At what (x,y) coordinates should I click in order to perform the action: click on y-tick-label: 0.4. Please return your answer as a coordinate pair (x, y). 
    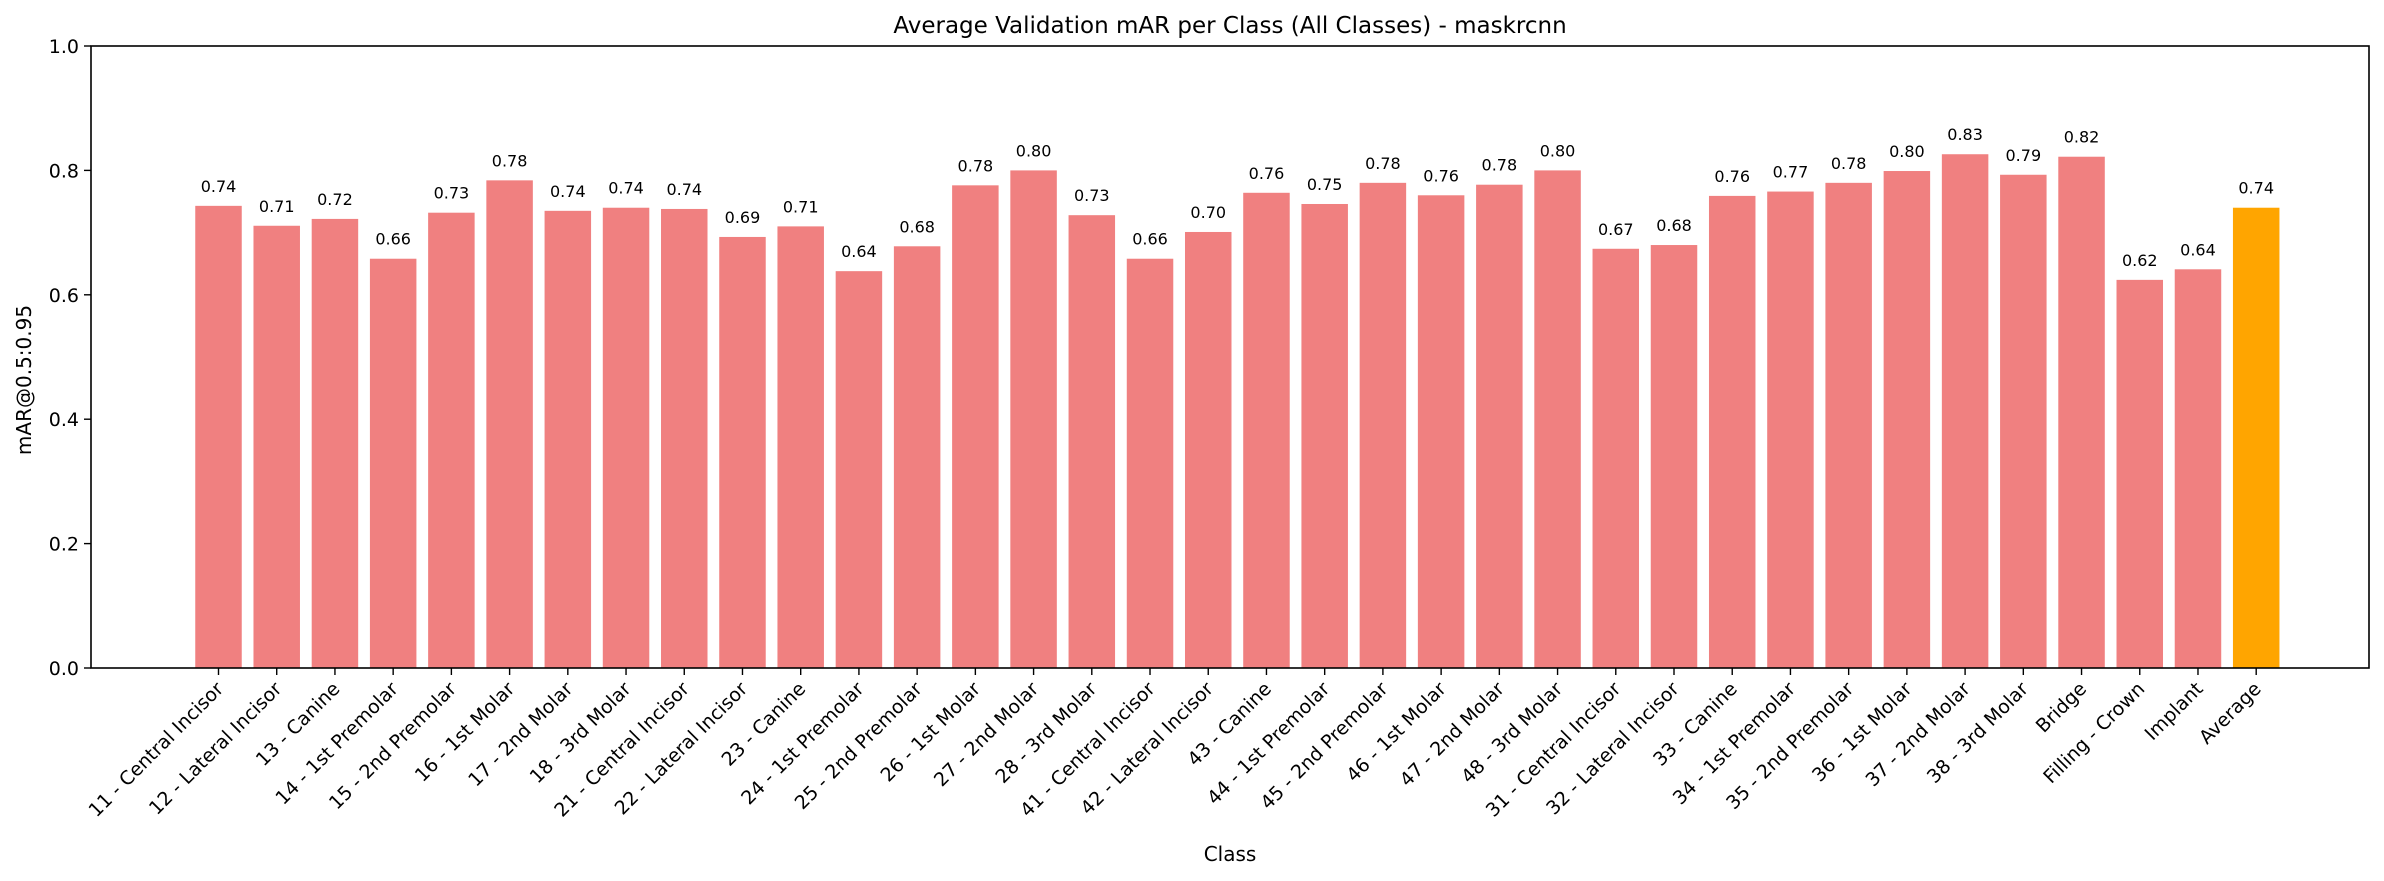
    Looking at the image, I should click on (64, 420).